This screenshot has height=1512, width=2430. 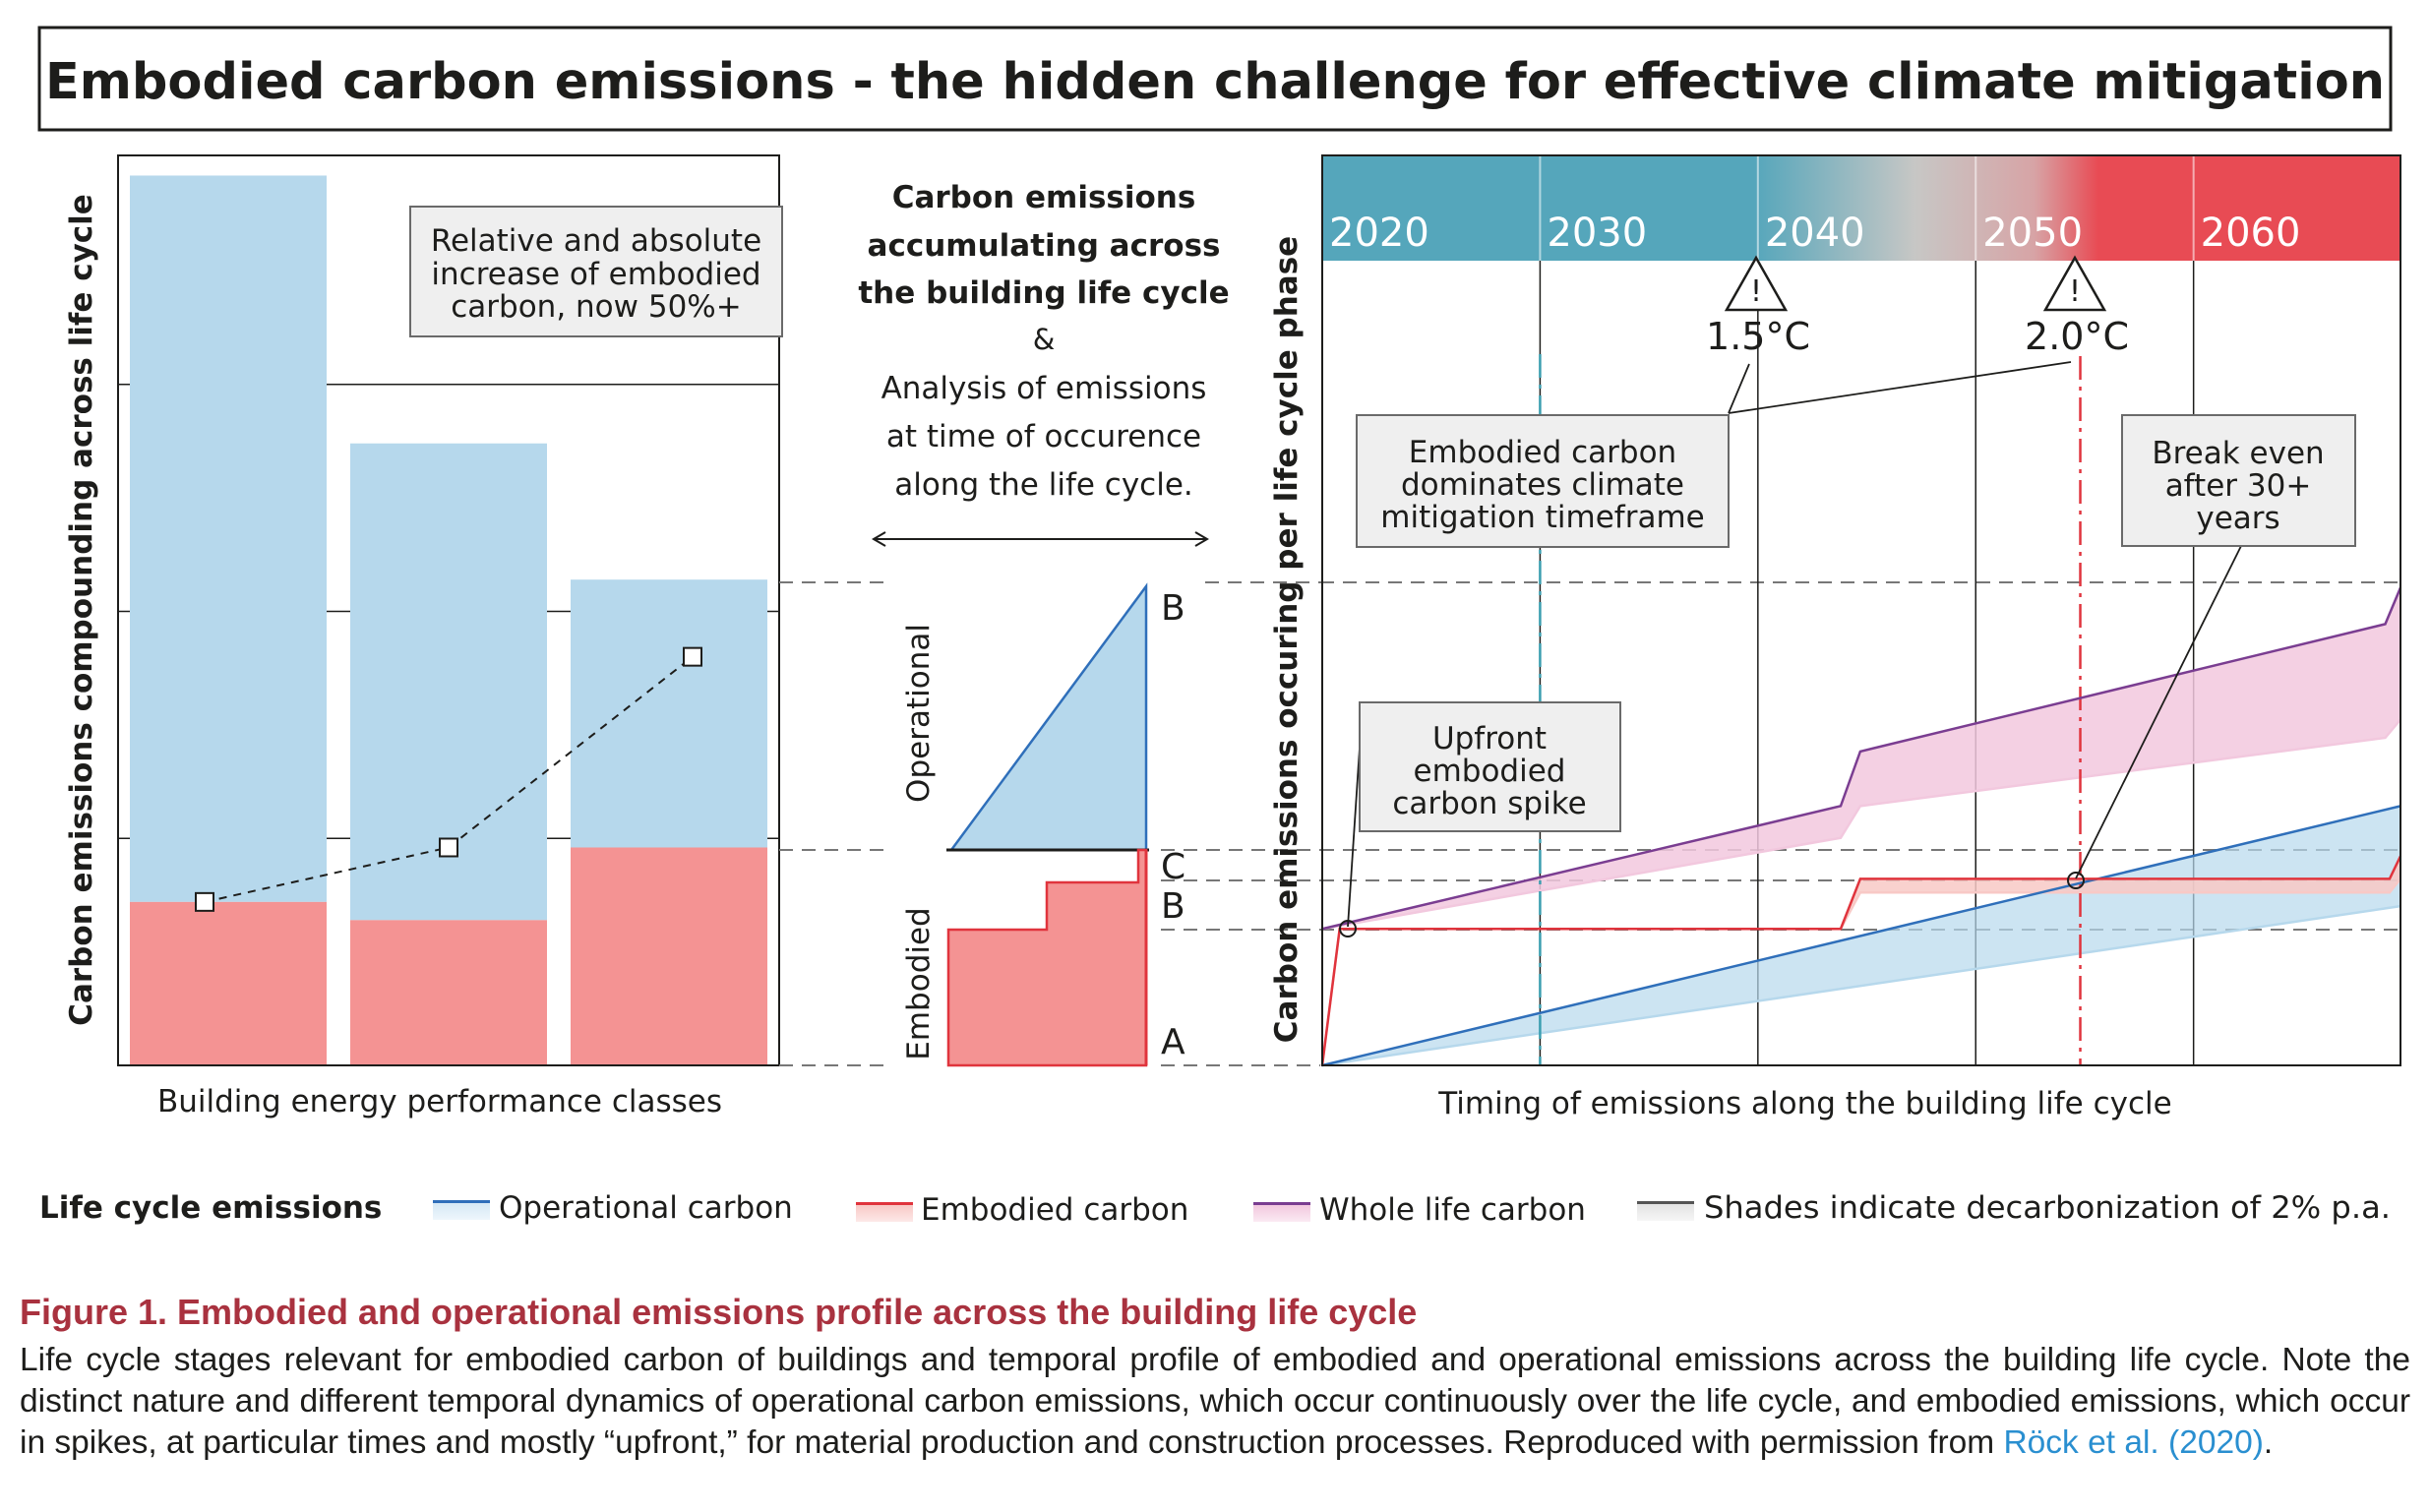 What do you see at coordinates (1665, 1211) in the screenshot?
I see `legend-swatch-shades` at bounding box center [1665, 1211].